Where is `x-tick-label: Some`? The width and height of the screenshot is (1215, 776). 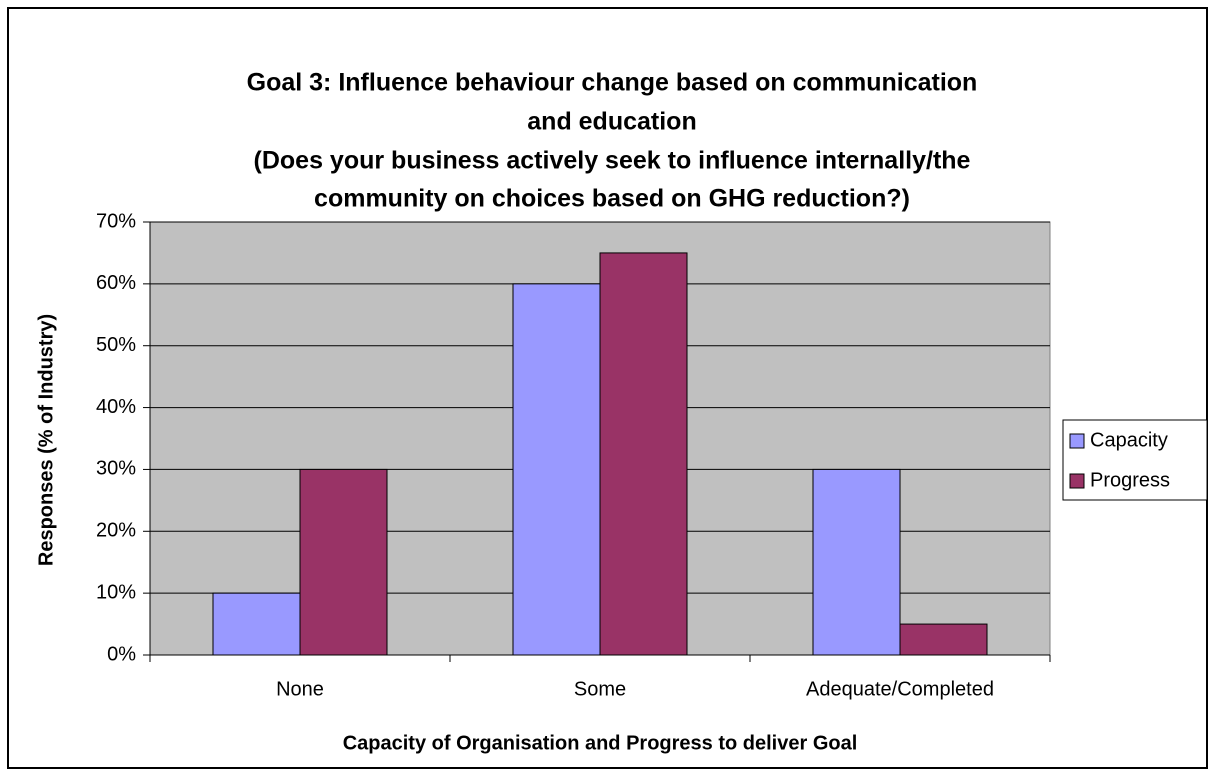
x-tick-label: Some is located at coordinates (600, 689).